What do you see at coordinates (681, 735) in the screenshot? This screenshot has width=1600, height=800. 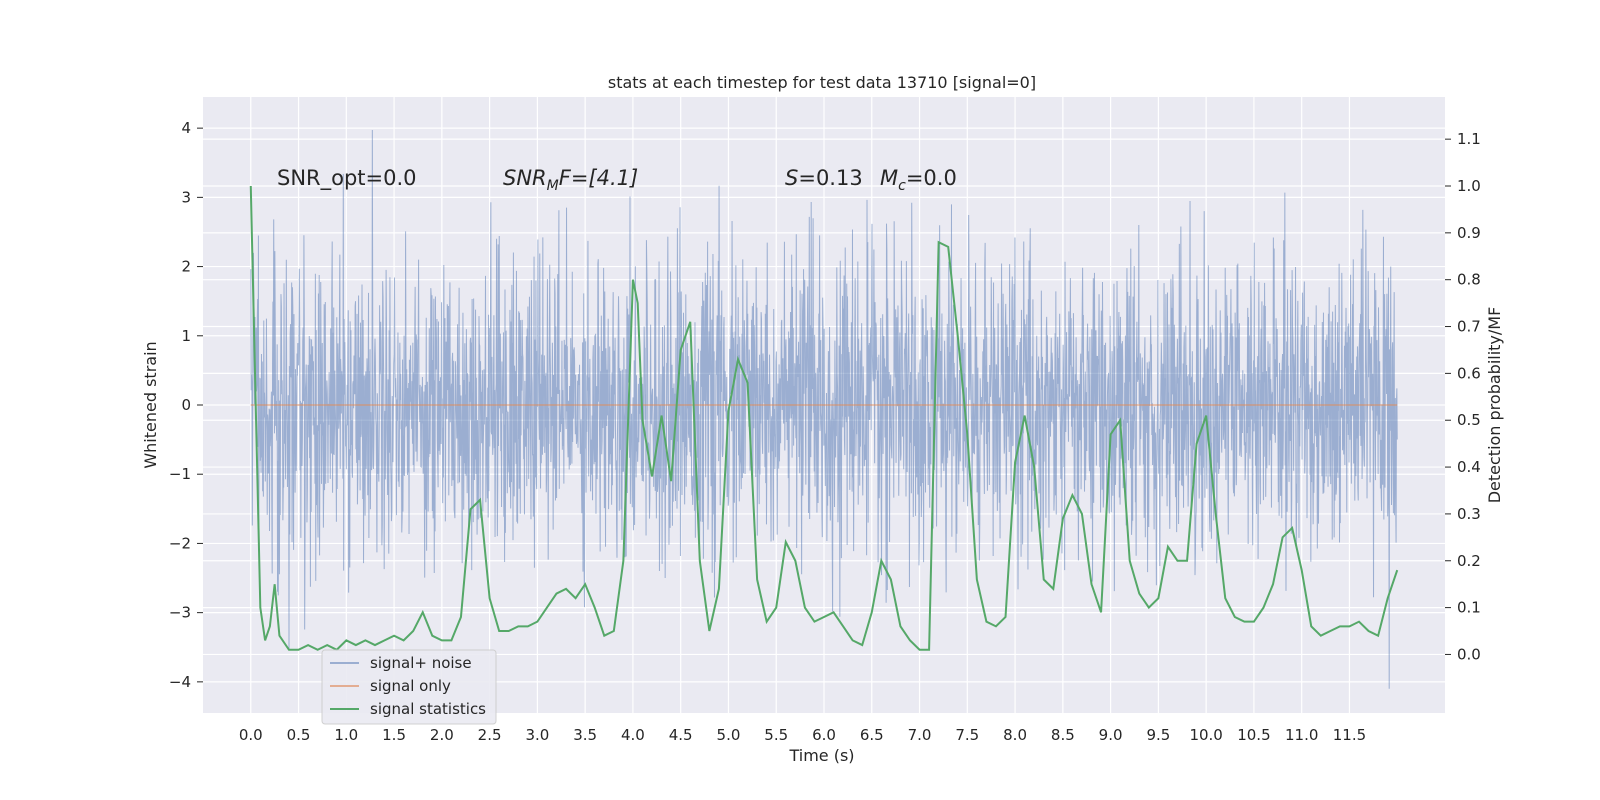 I see `x-tick-label: 4.5` at bounding box center [681, 735].